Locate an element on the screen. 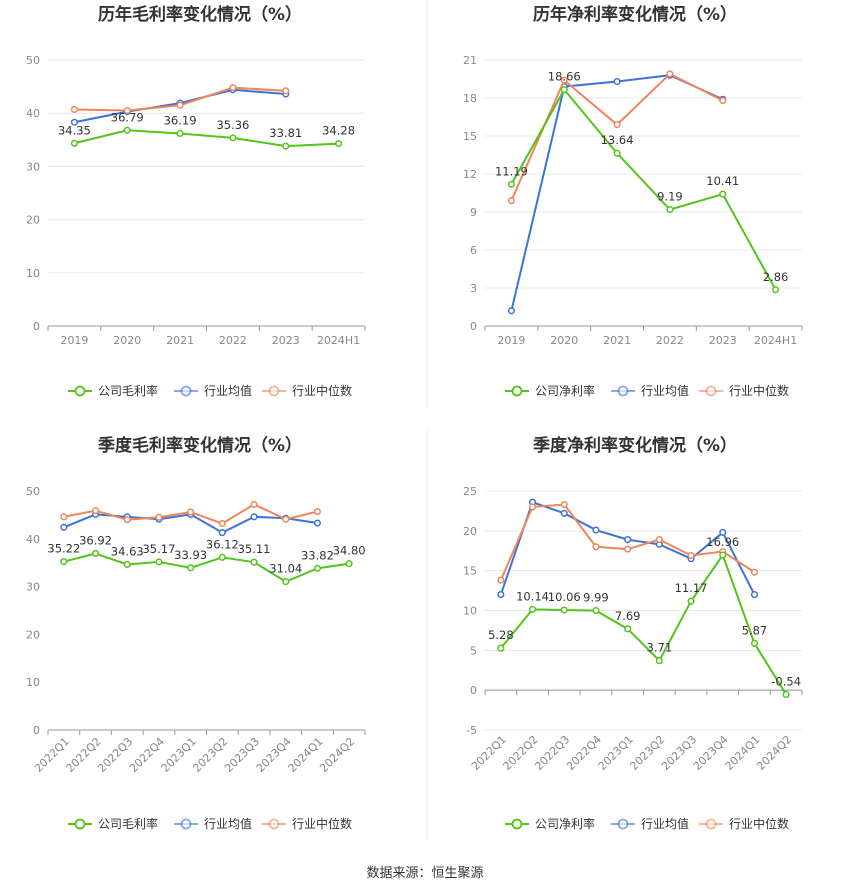 Image resolution: width=850 pixels, height=891 pixels. data-label: 11.19 is located at coordinates (511, 171).